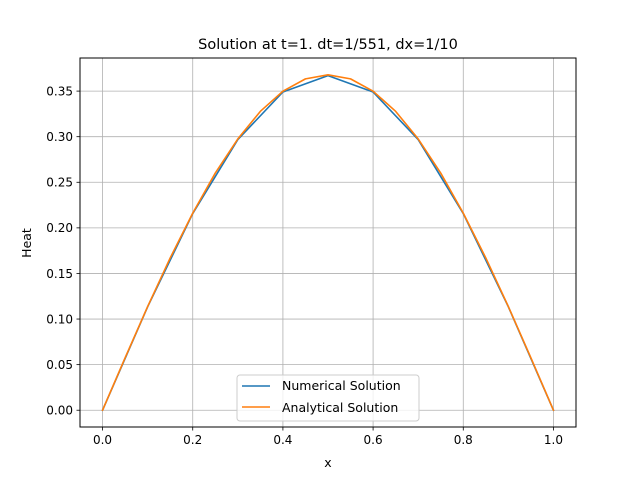  I want to click on y-axis-label: Heat, so click(26, 243).